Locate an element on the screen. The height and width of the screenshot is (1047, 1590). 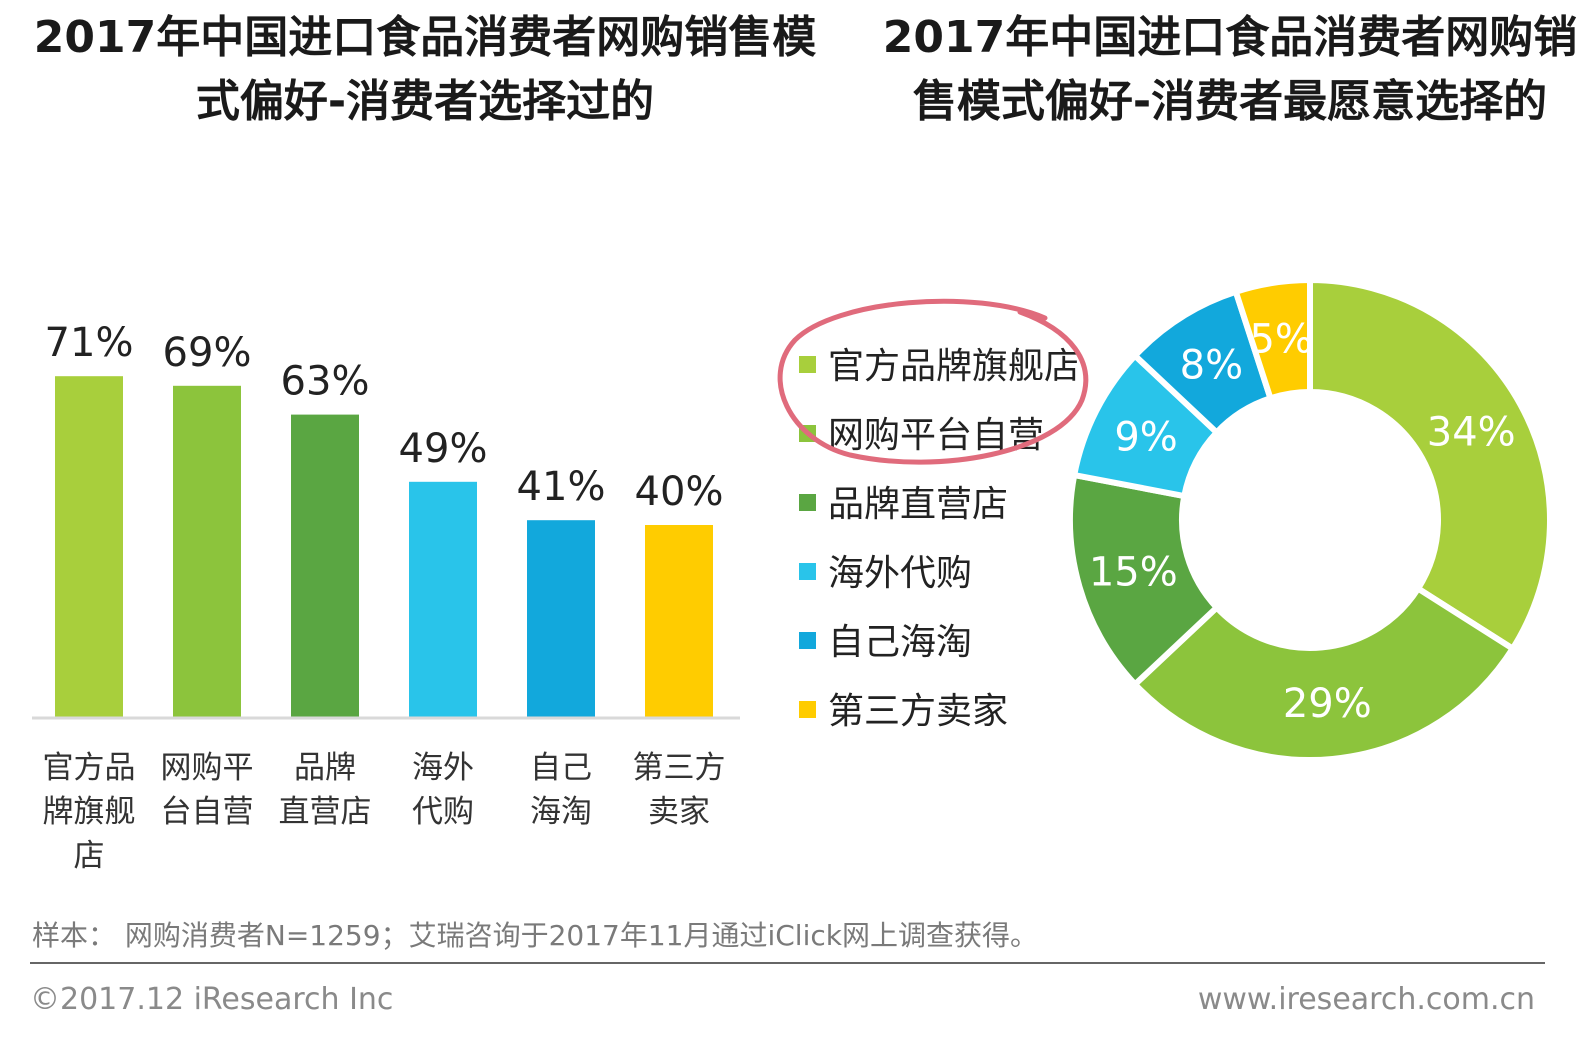
donut-value-label-5: 8% is located at coordinates (1211, 366).